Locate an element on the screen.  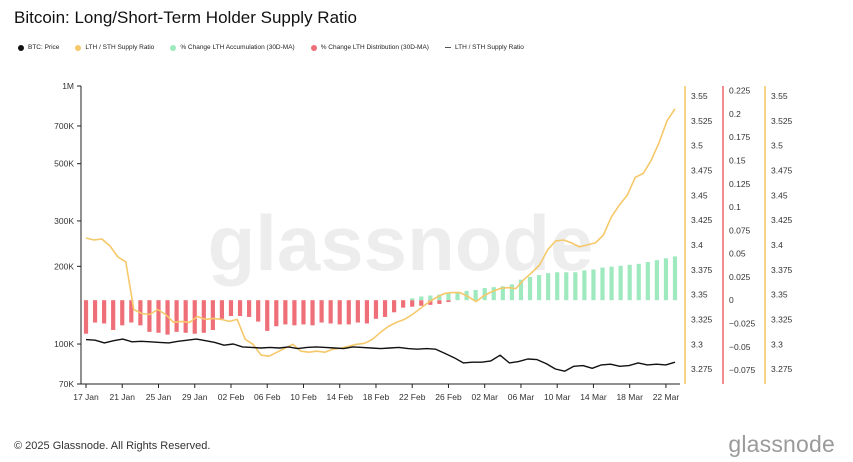
x-axis-tick-label: 06 Feb is located at coordinates (267, 397).